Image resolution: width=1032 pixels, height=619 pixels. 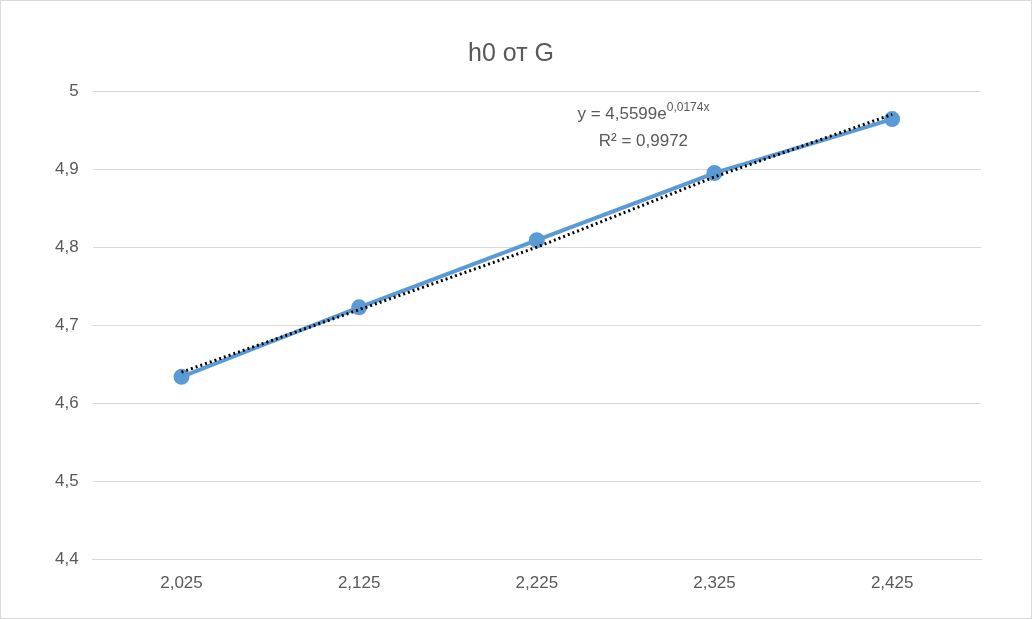 I want to click on x-tick-label: 2,225, so click(x=537, y=583).